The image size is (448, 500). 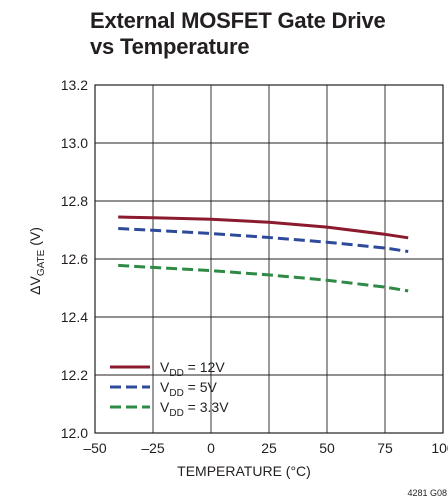 What do you see at coordinates (74, 143) in the screenshot?
I see `y-tick-label: 13.0` at bounding box center [74, 143].